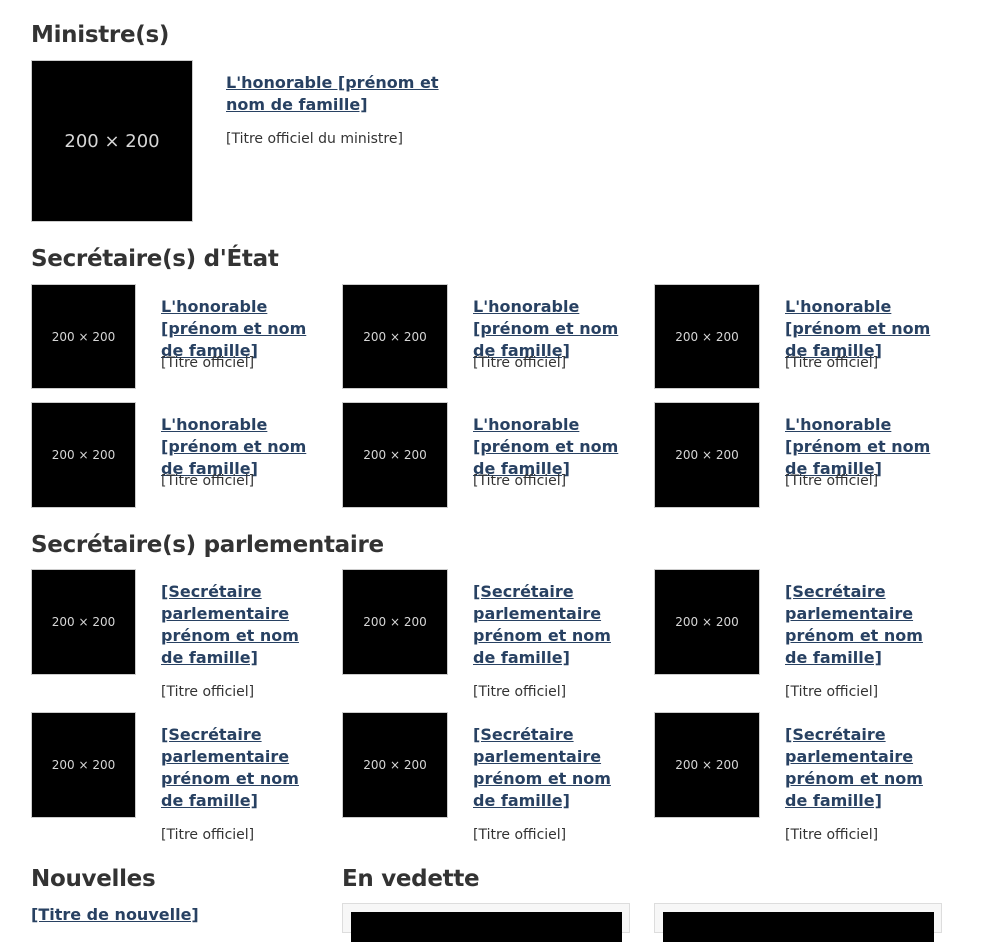 This screenshot has width=987, height=942. What do you see at coordinates (411, 879) in the screenshot?
I see `featured-heading: En vedette` at bounding box center [411, 879].